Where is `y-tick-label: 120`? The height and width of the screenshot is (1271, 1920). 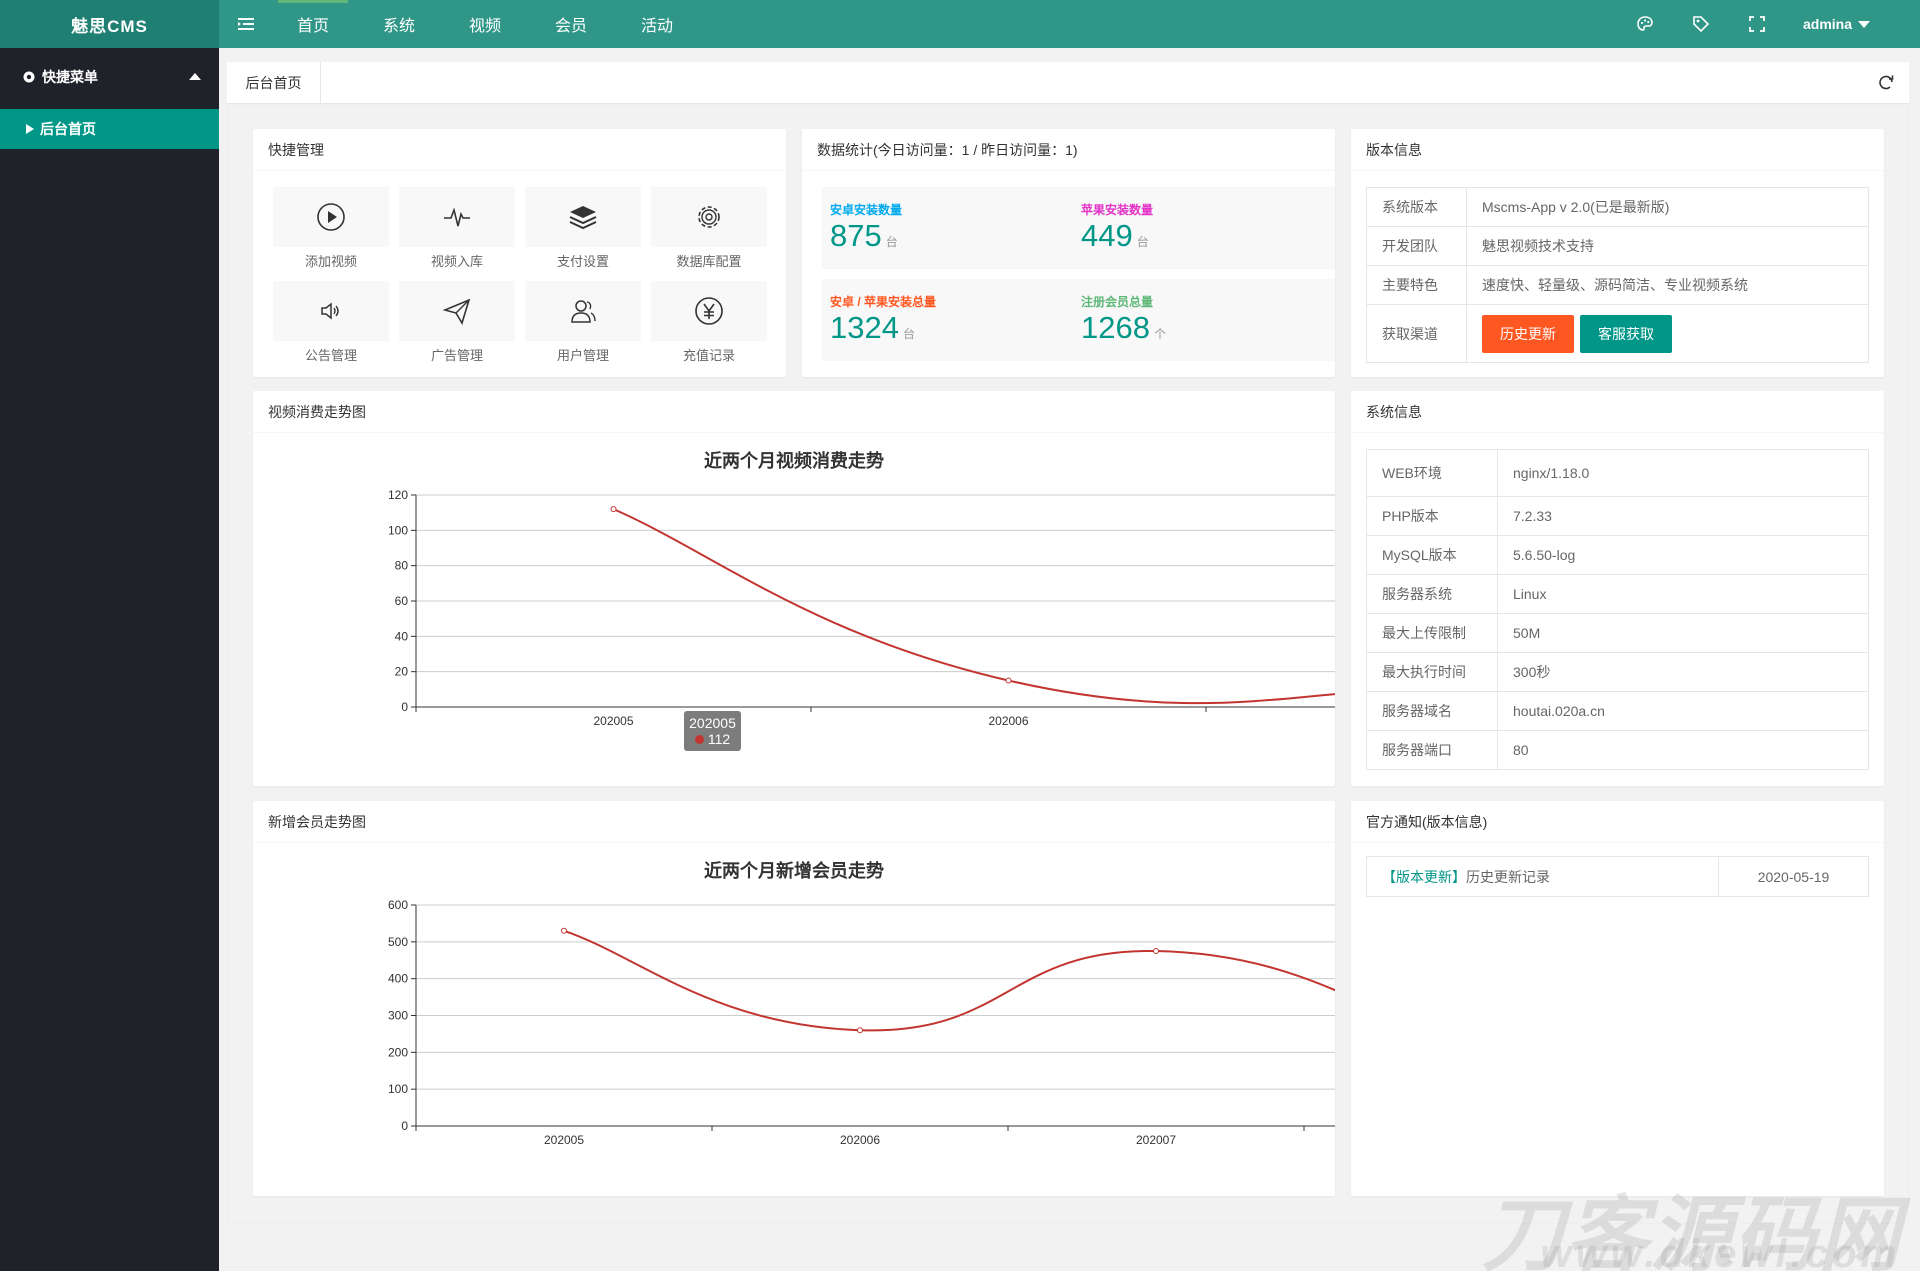
y-tick-label: 120 is located at coordinates (398, 495).